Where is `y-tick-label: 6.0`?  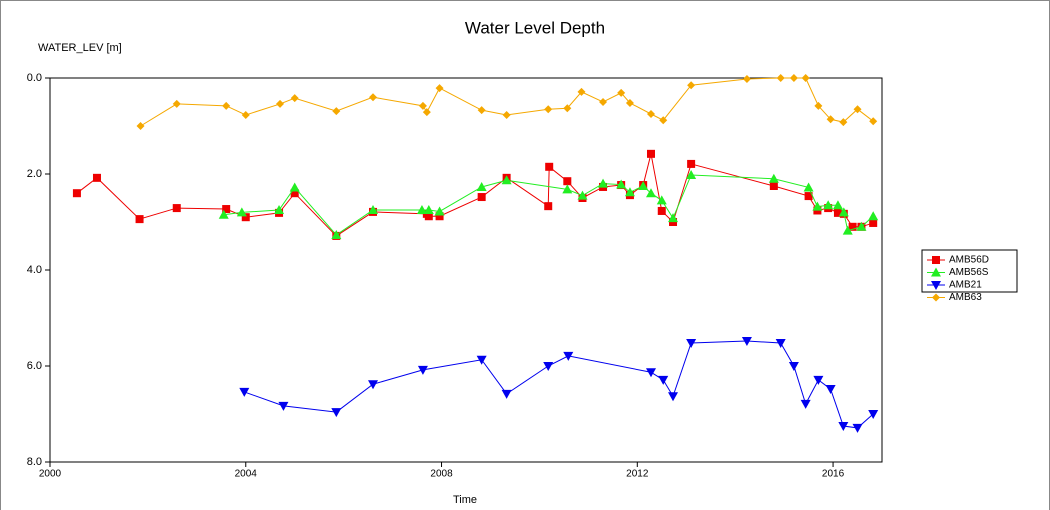
y-tick-label: 6.0 is located at coordinates (34, 366).